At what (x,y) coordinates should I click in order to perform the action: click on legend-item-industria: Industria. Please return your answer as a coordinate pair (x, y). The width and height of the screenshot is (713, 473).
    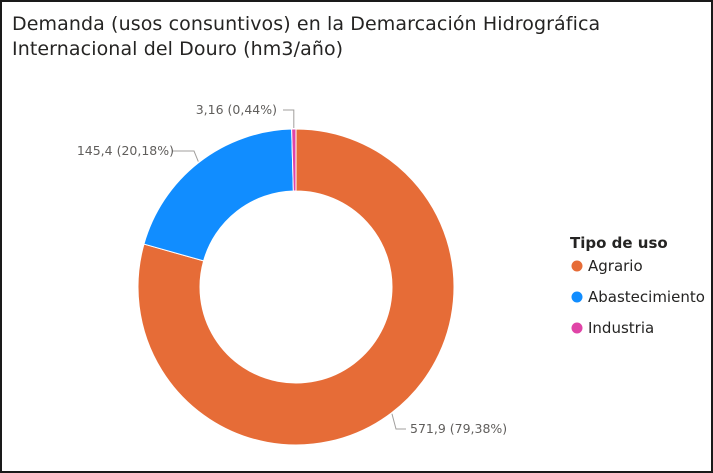
    Looking at the image, I should click on (621, 328).